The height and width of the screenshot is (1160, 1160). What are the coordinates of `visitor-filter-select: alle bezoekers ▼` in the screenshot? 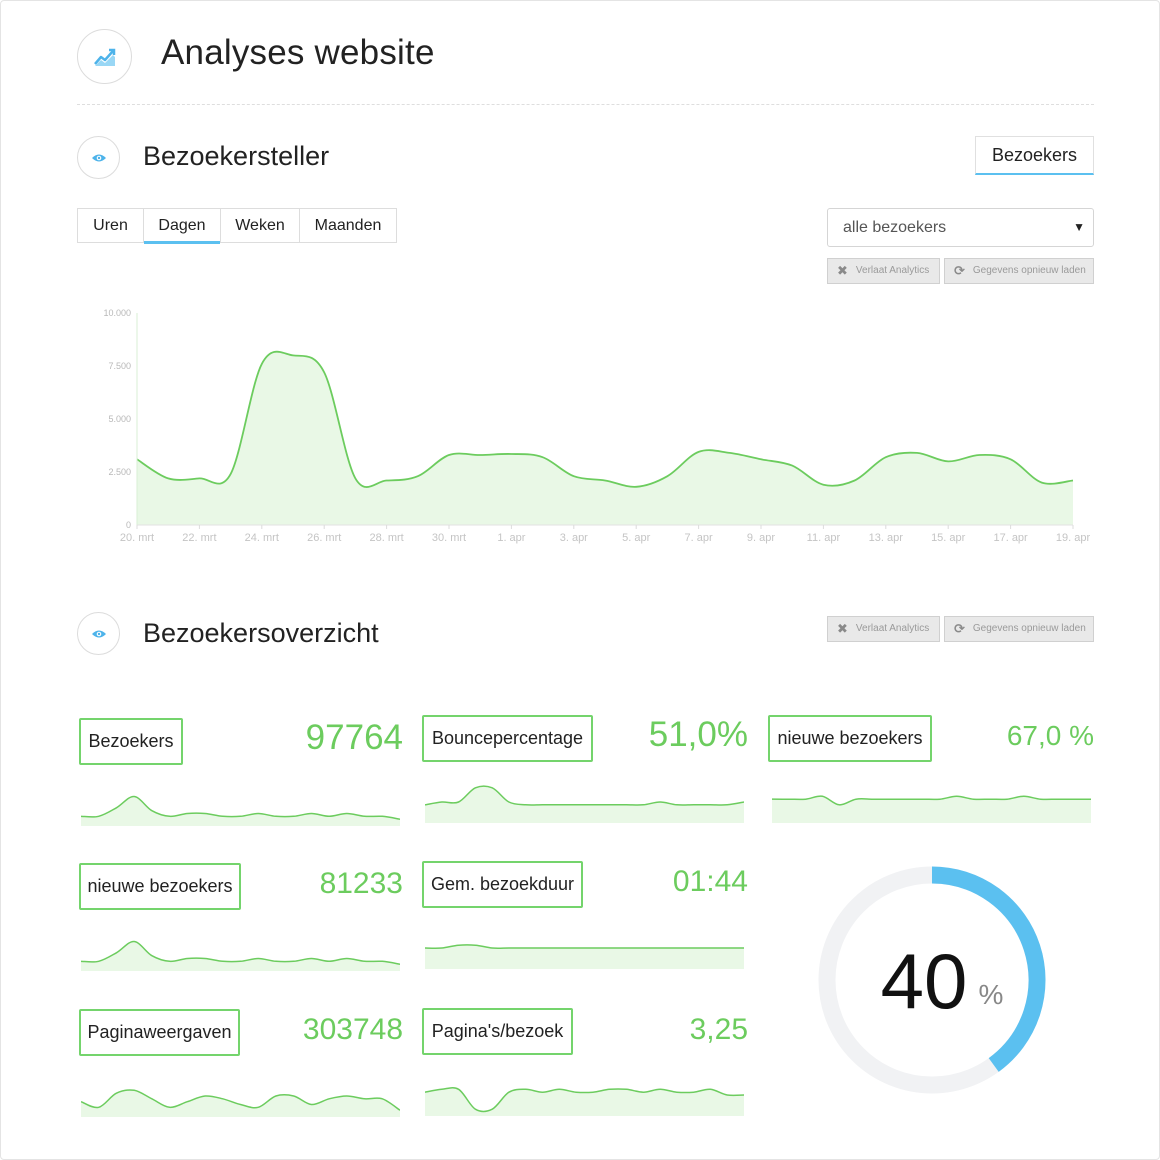 It's located at (960, 227).